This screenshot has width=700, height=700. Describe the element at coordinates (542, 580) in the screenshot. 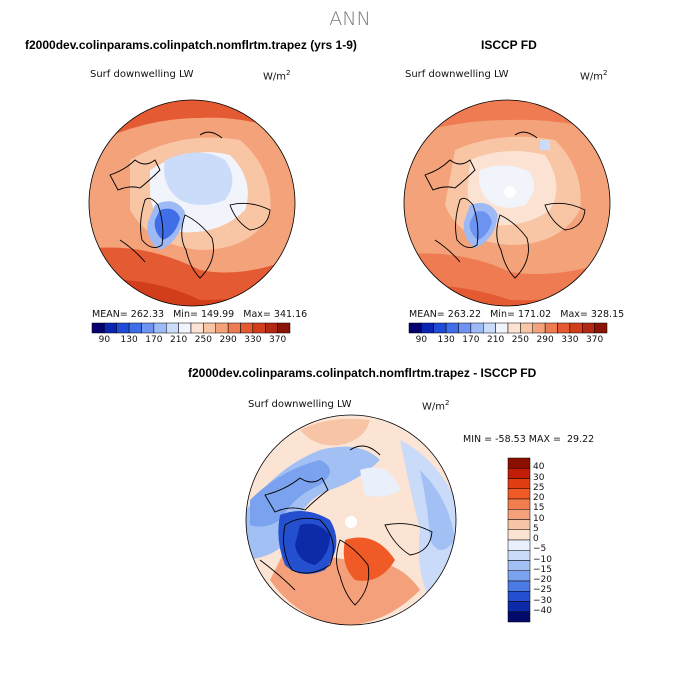

I see `colorbar-tick-label: −20` at that location.